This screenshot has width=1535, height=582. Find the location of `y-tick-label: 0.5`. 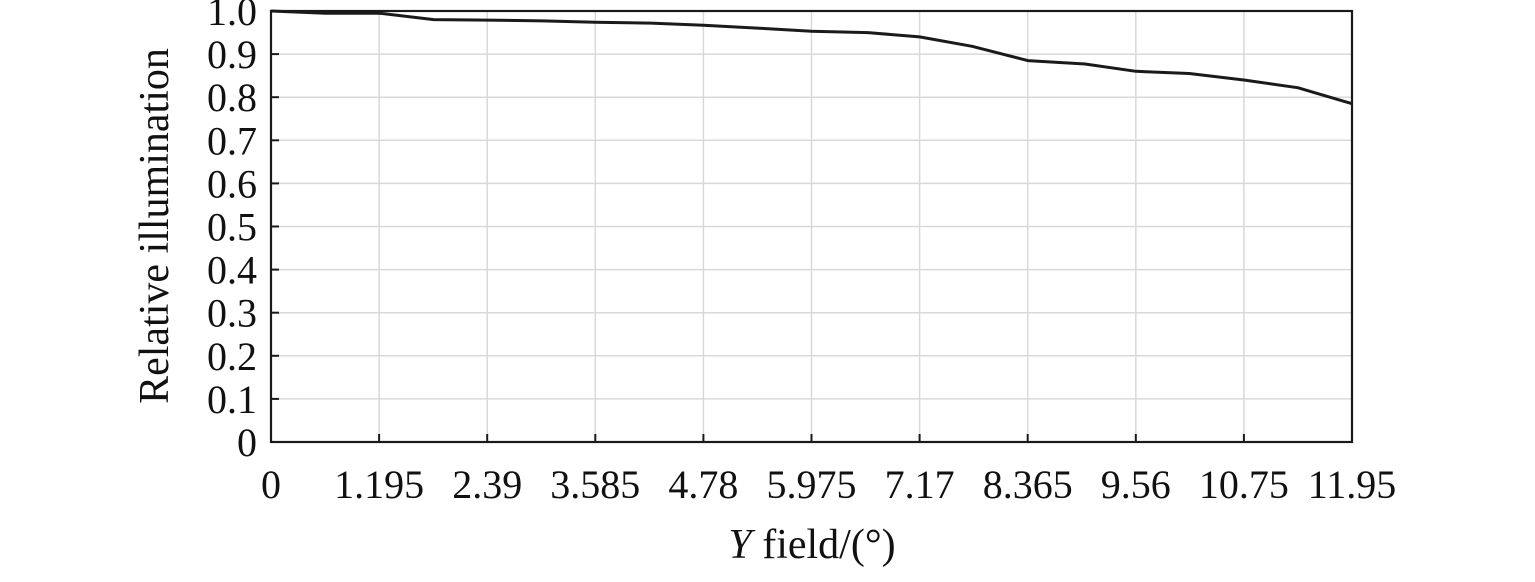

y-tick-label: 0.5 is located at coordinates (232, 227).